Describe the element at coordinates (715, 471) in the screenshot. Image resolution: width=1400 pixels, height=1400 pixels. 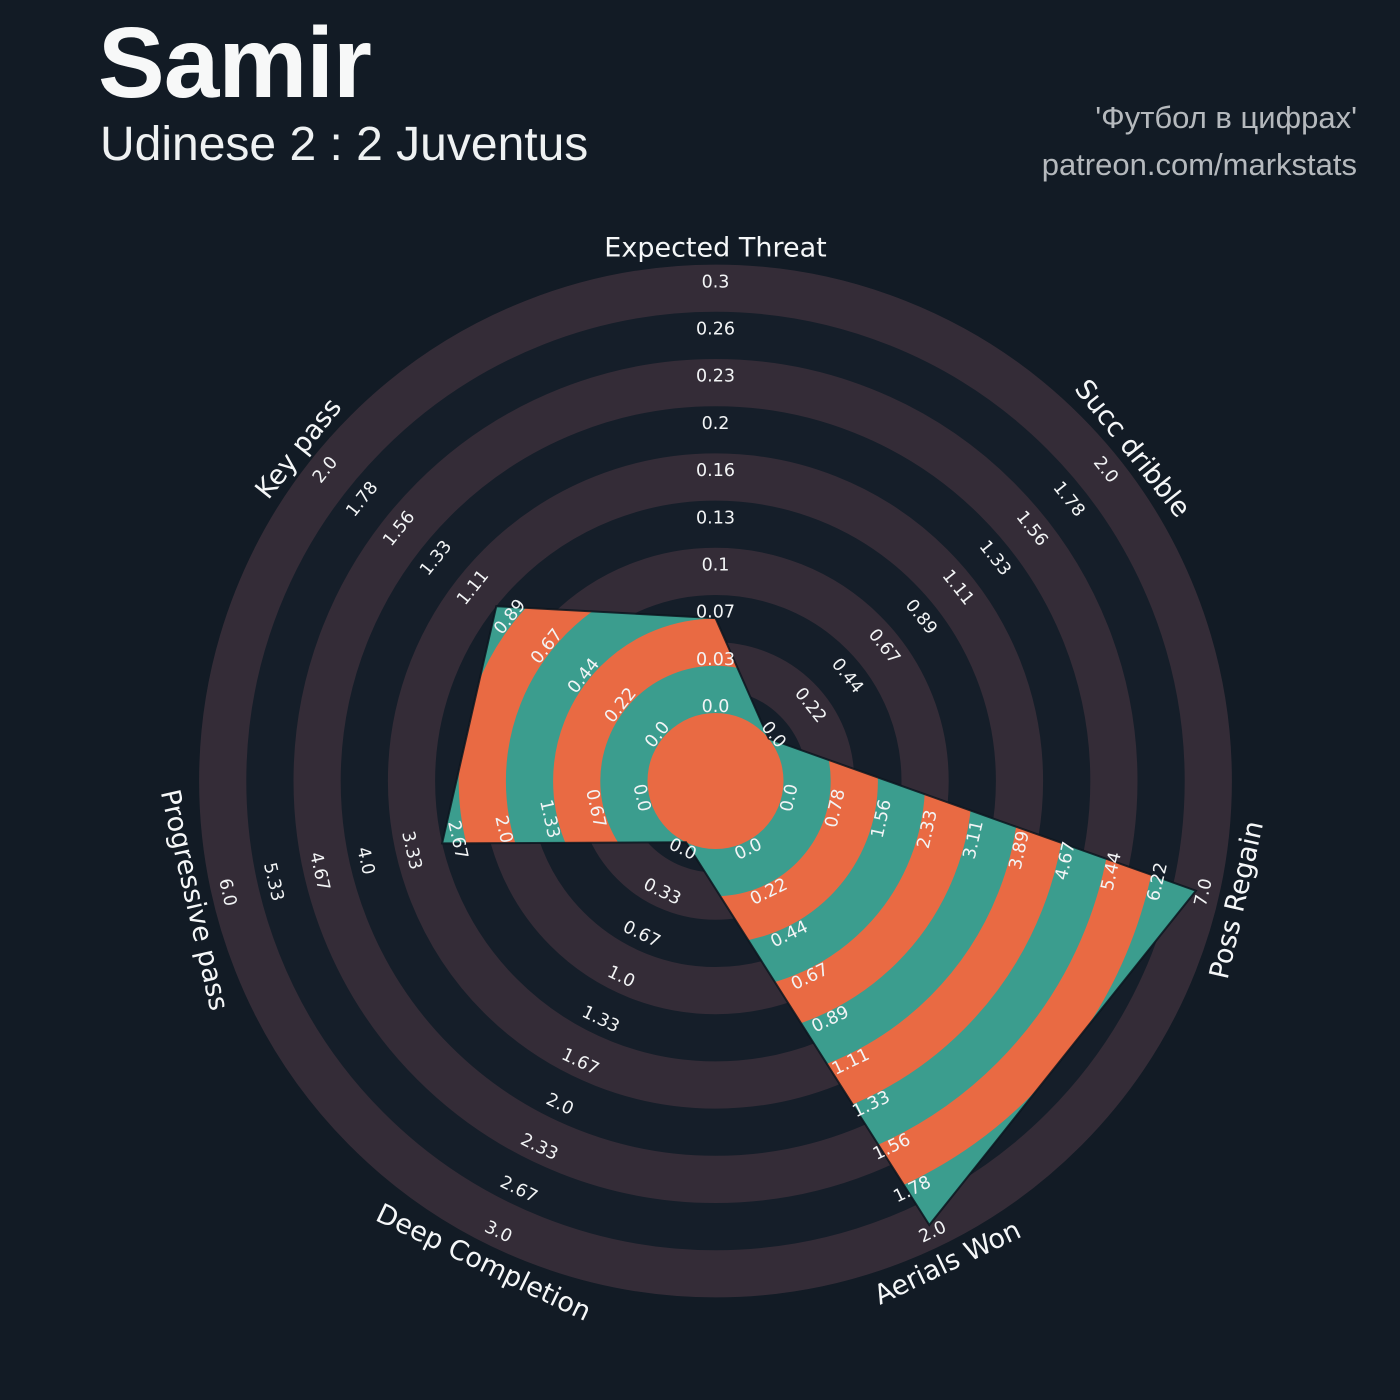
I see `tick-label: 0.16` at that location.